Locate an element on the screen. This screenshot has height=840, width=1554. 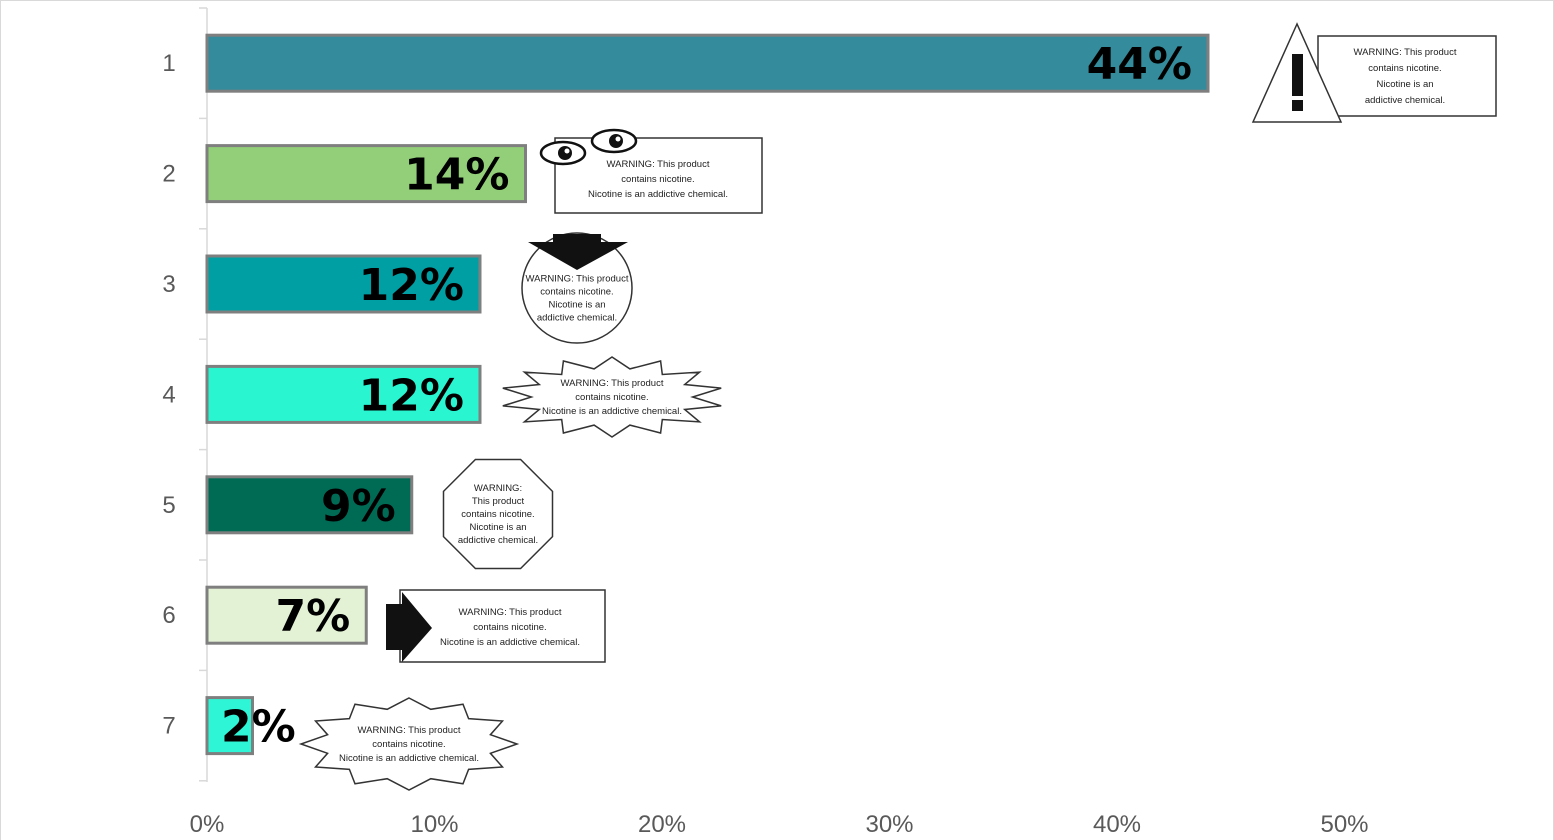
warning-text-line: This product is located at coordinates (498, 501).